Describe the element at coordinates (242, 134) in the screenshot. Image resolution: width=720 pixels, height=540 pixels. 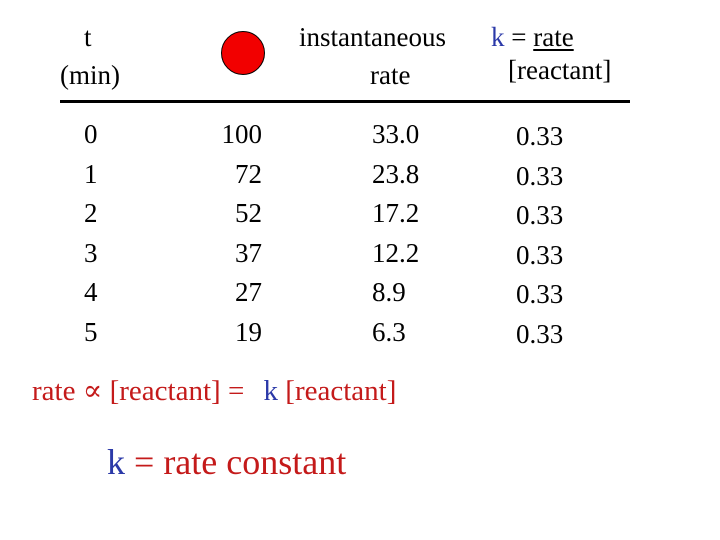
I see `table-cell: 100` at that location.